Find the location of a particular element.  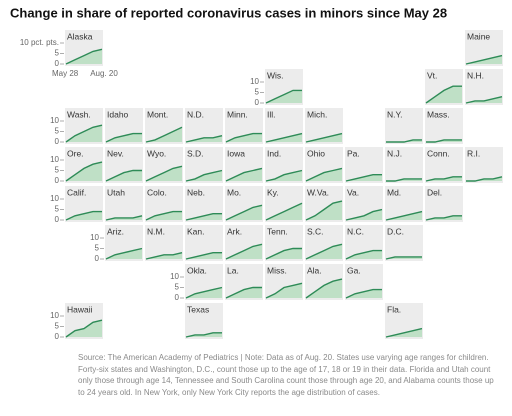

tile-label: Hawaii is located at coordinates (80, 309).